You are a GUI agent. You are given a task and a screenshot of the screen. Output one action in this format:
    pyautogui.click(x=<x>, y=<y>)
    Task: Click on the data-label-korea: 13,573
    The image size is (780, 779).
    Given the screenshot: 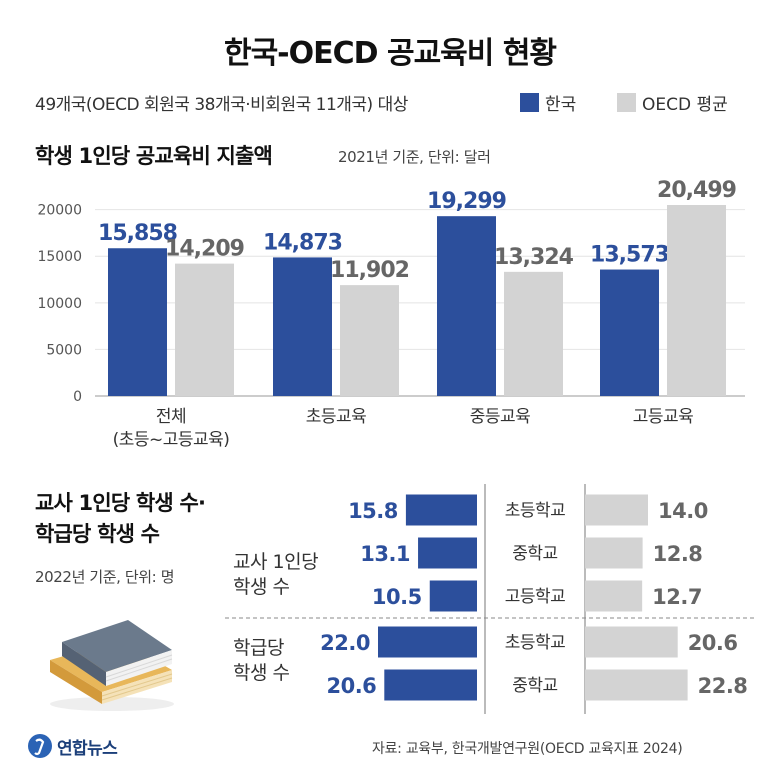 What is the action you would take?
    pyautogui.click(x=629, y=255)
    